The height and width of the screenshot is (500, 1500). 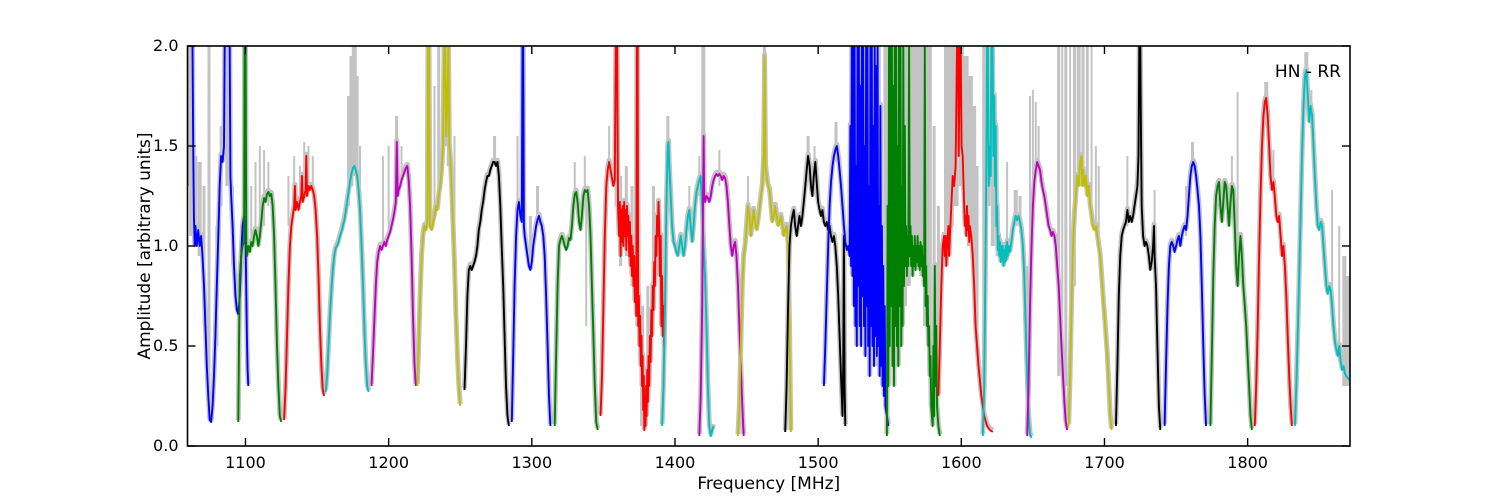 I want to click on bandpass-curve-green-if23, so click(x=1231, y=306).